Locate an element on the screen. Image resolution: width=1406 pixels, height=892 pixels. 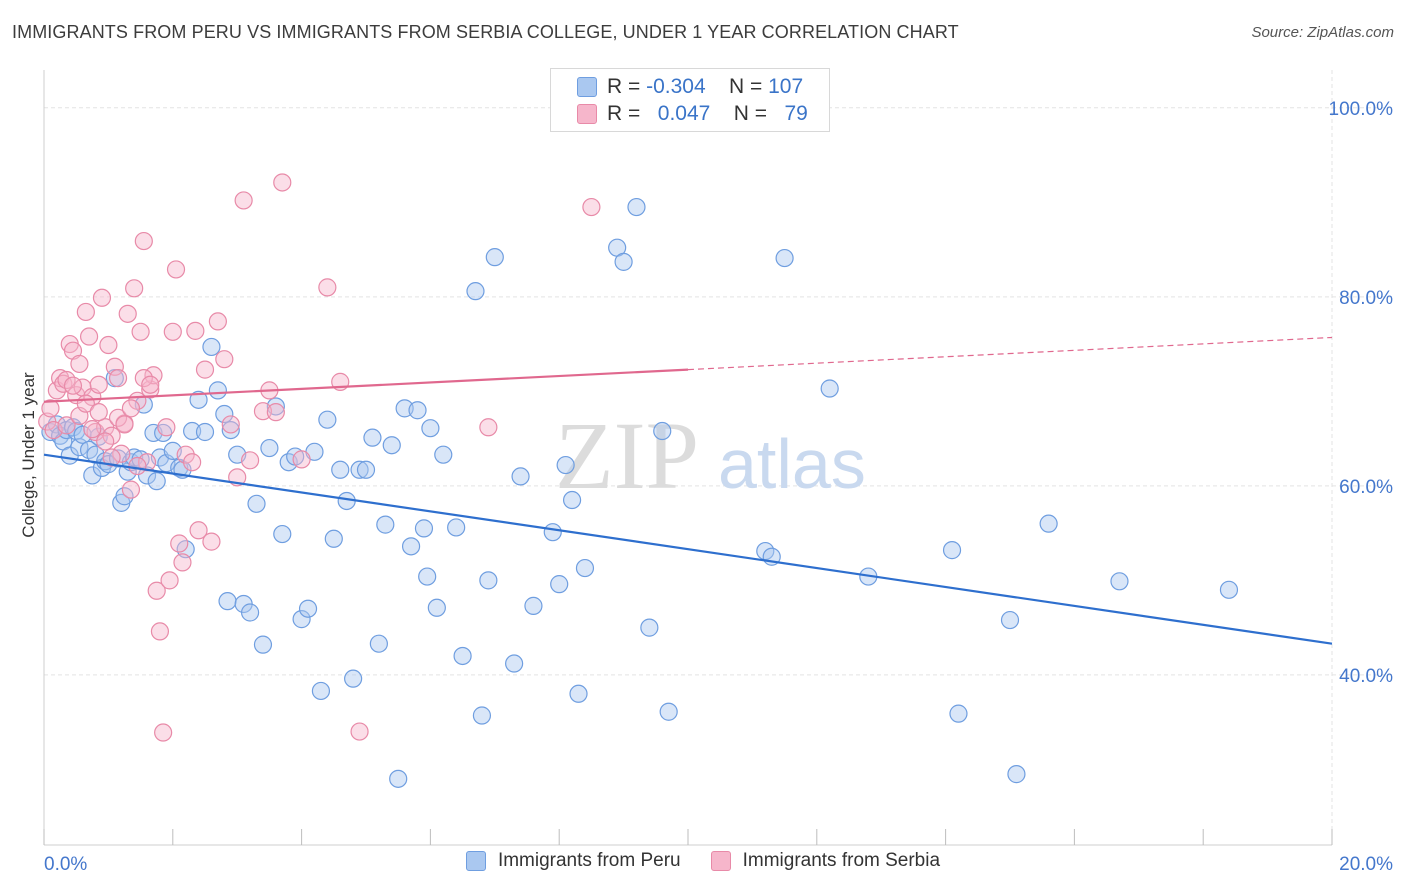
x-tick-label-end: 20.0% is located at coordinates (1366, 864).